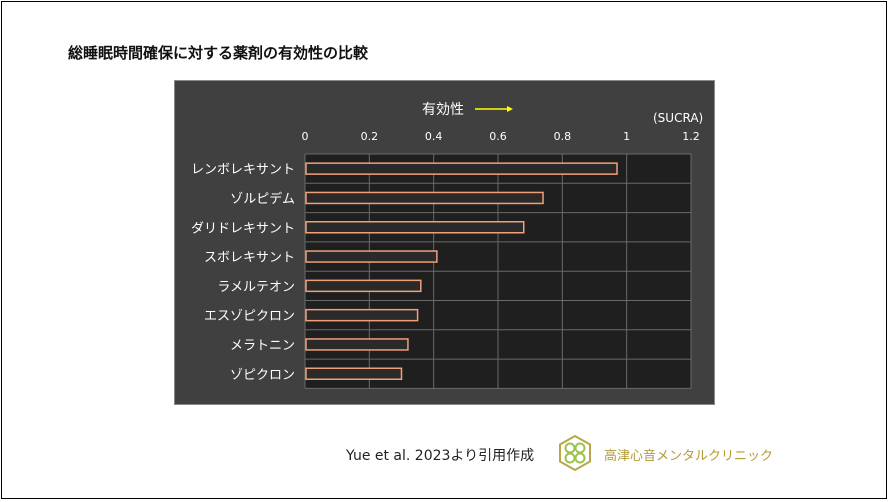 This screenshot has height=502, width=890. What do you see at coordinates (678, 118) in the screenshot?
I see `unit-label: (SUCRA)` at bounding box center [678, 118].